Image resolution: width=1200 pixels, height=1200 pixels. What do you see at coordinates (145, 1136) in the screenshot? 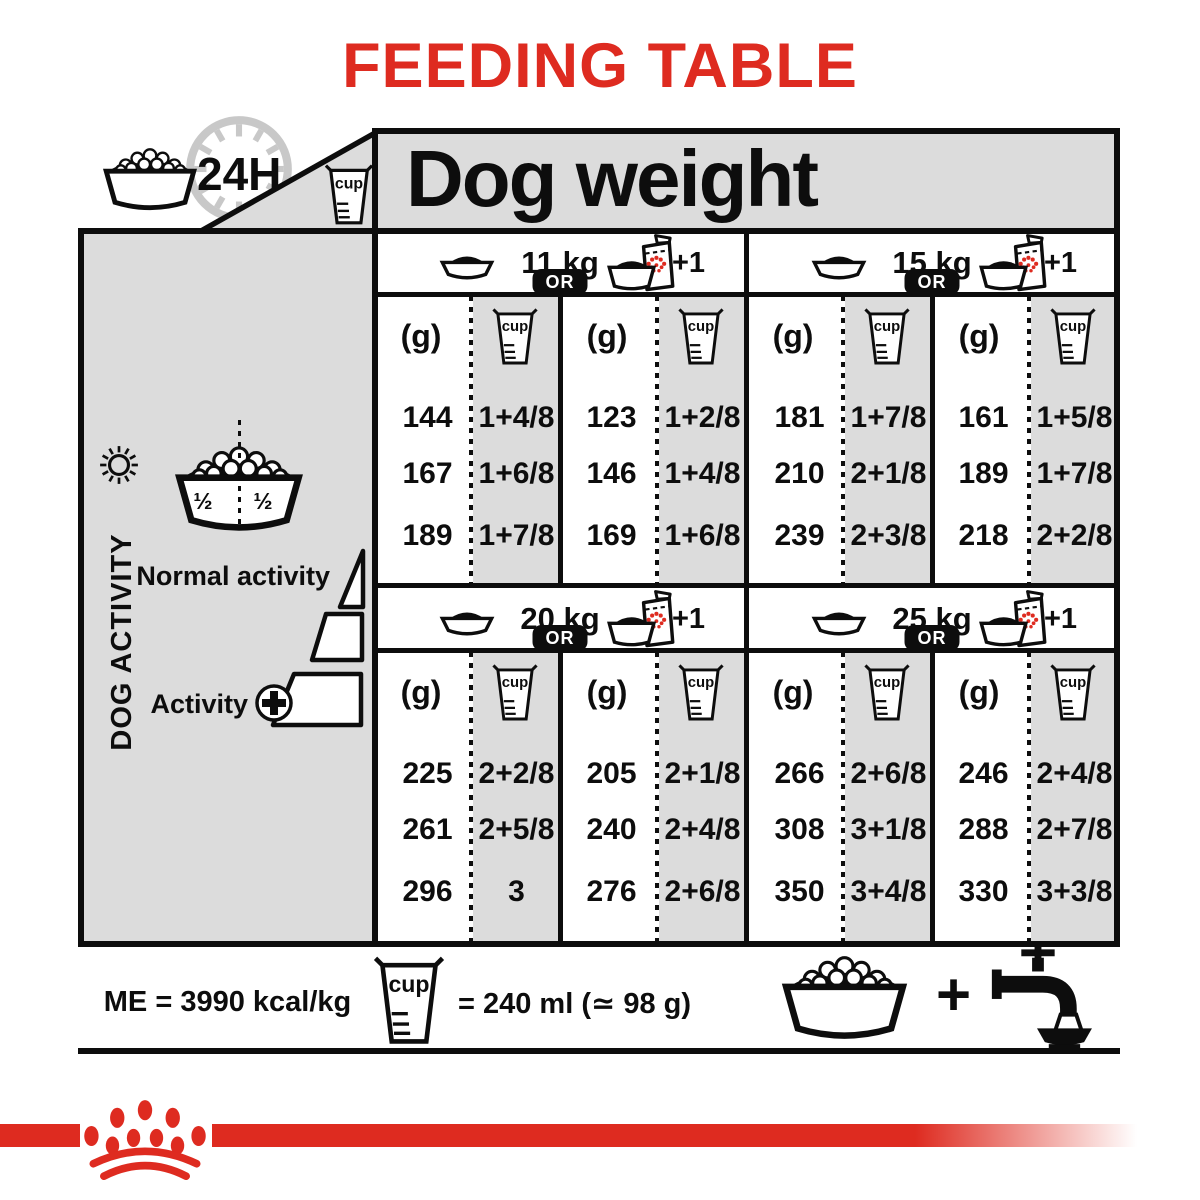
I see `royal-canin-crown-logo` at bounding box center [145, 1136].